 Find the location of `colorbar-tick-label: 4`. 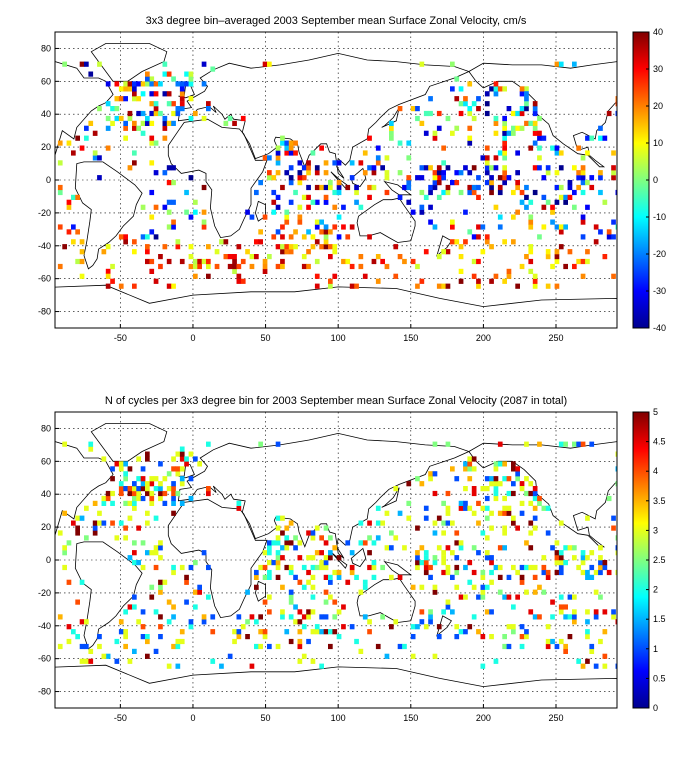

colorbar-tick-label: 4 is located at coordinates (655, 471).